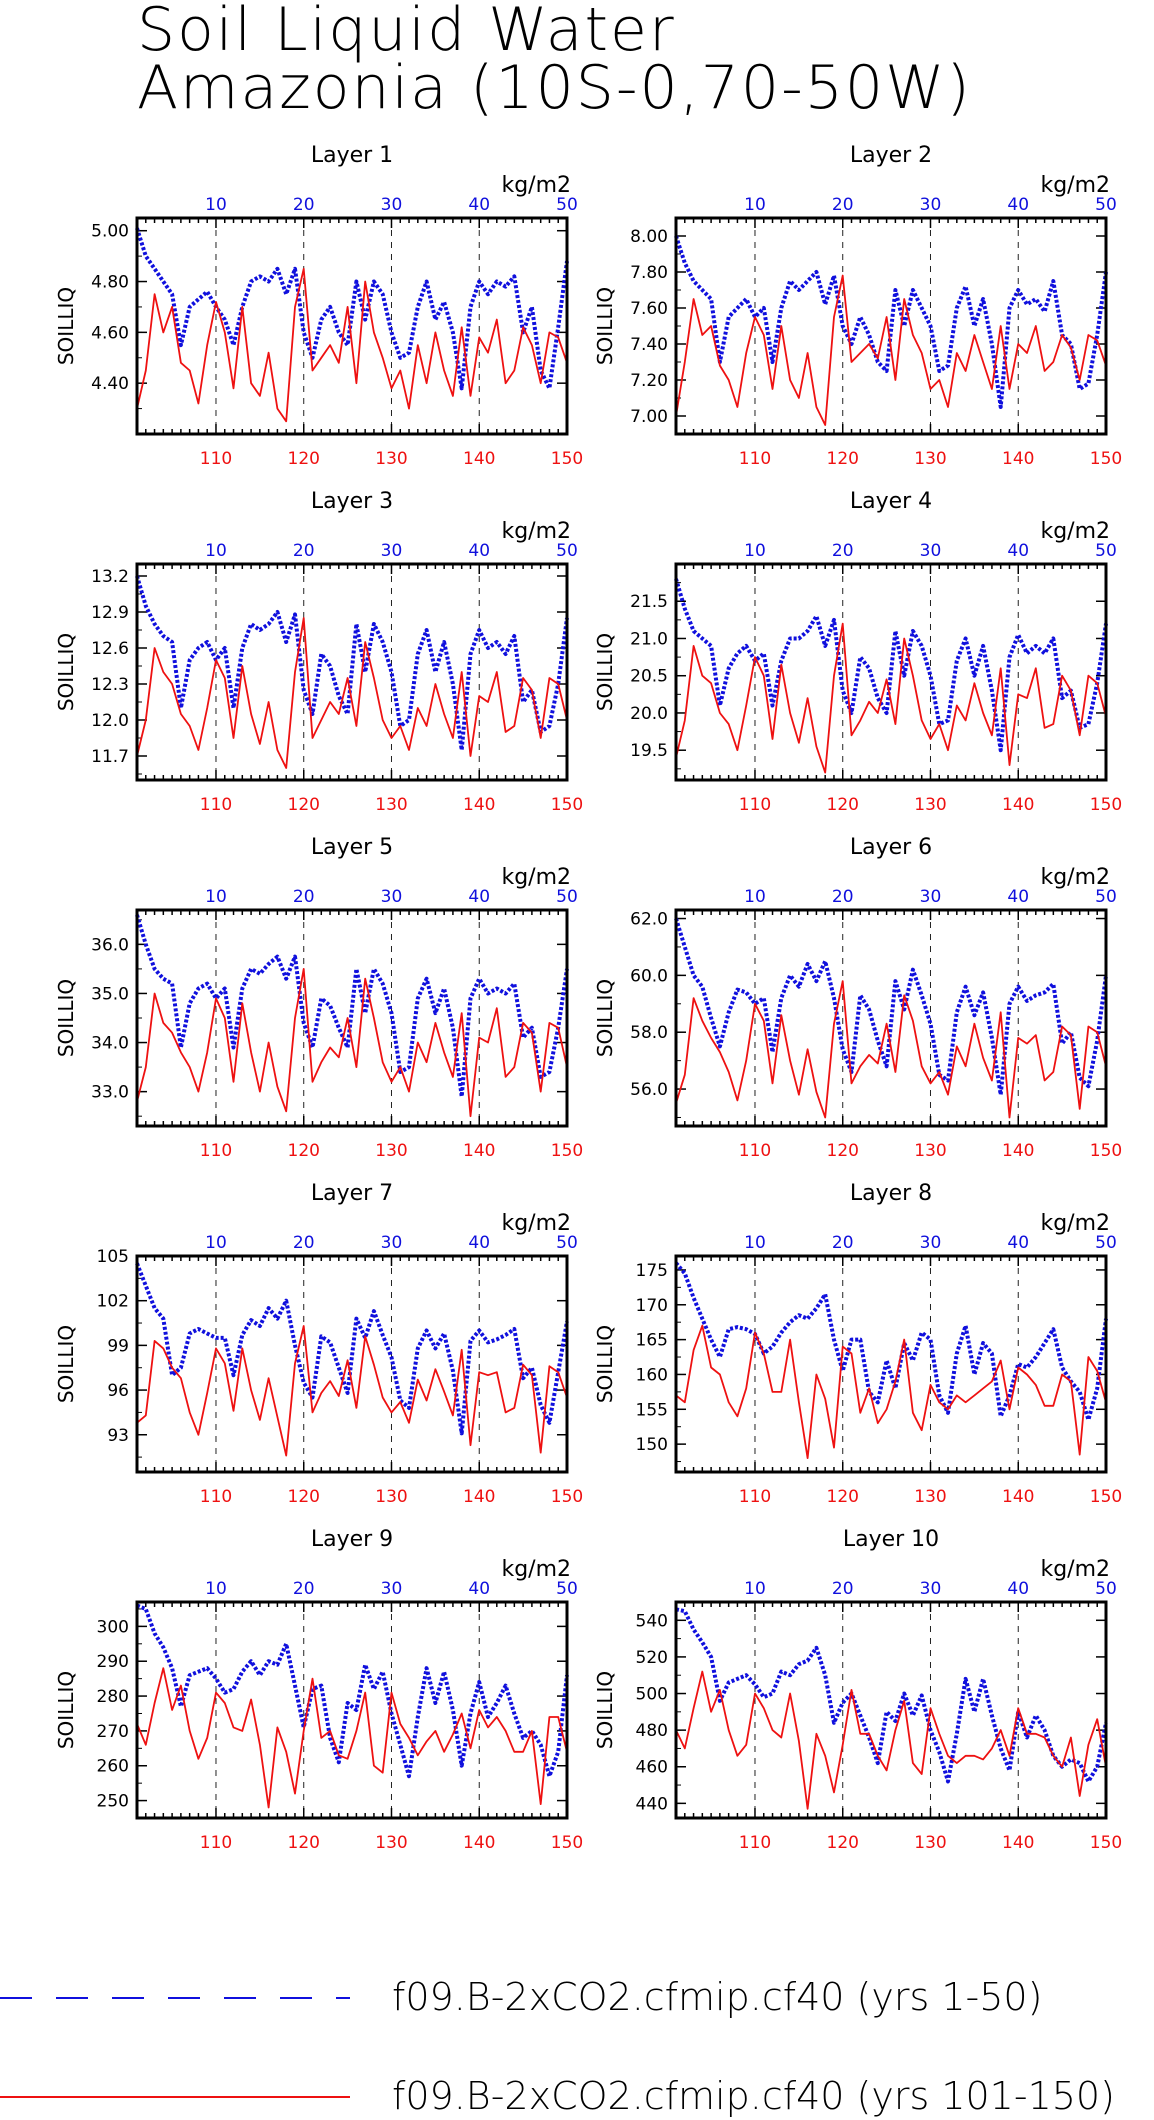 This screenshot has height=2120, width=1154. Describe the element at coordinates (649, 345) in the screenshot. I see `y-tick-label: 7.40` at that location.